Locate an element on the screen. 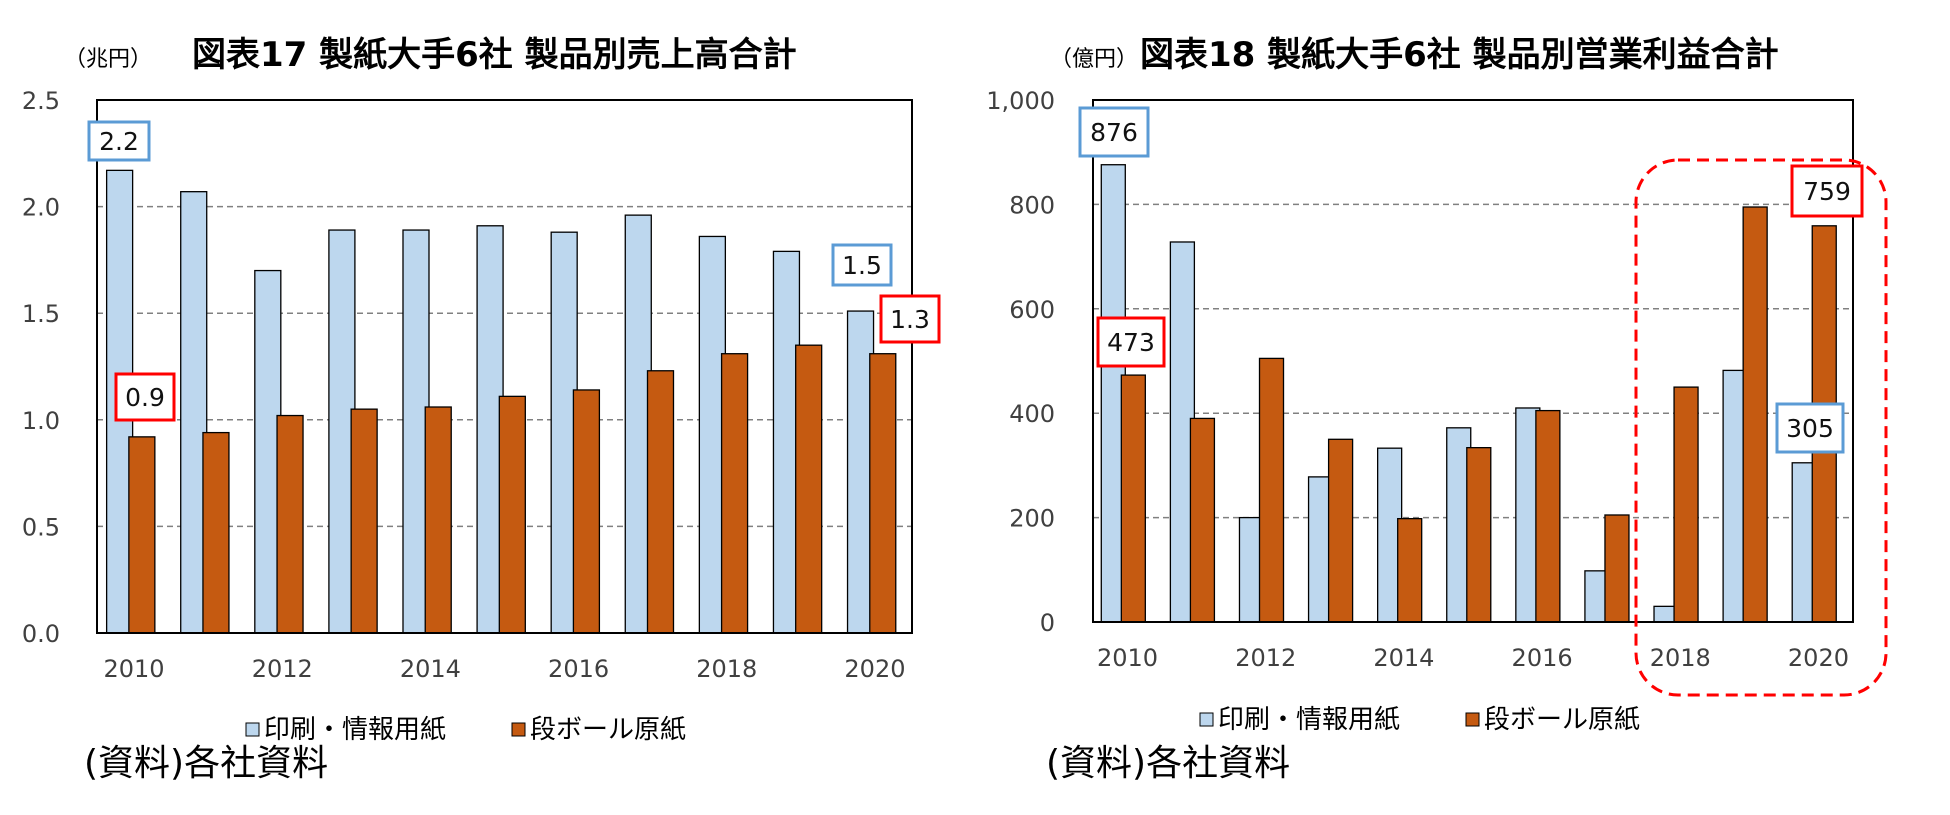 The image size is (1950, 815). y-tick-label: 2.5 is located at coordinates (41, 101).